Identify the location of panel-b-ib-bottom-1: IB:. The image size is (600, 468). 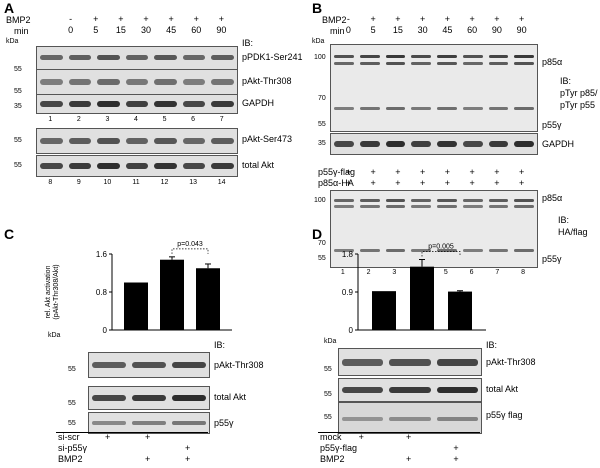
(564, 220).